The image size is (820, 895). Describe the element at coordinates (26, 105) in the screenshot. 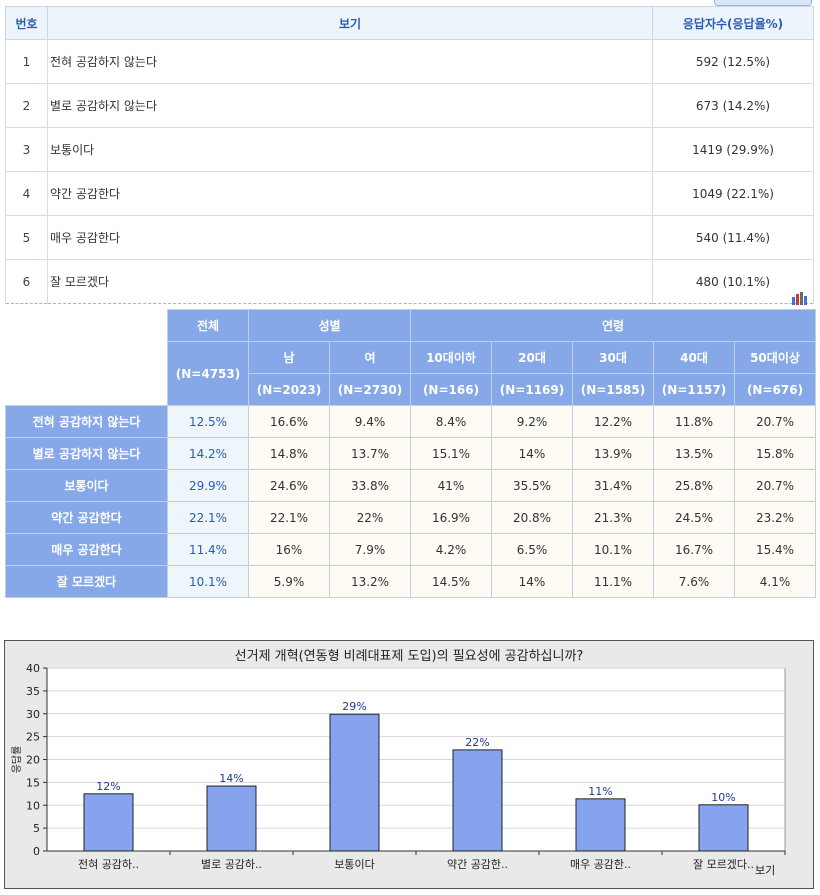

I see `row-number: 2` at that location.